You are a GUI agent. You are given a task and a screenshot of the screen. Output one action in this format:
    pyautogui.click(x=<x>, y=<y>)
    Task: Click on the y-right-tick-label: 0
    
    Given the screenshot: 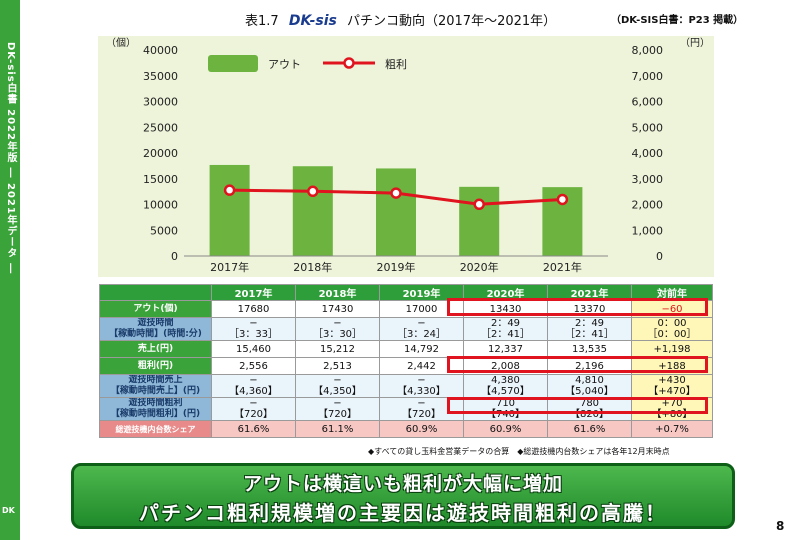 What is the action you would take?
    pyautogui.click(x=659, y=256)
    